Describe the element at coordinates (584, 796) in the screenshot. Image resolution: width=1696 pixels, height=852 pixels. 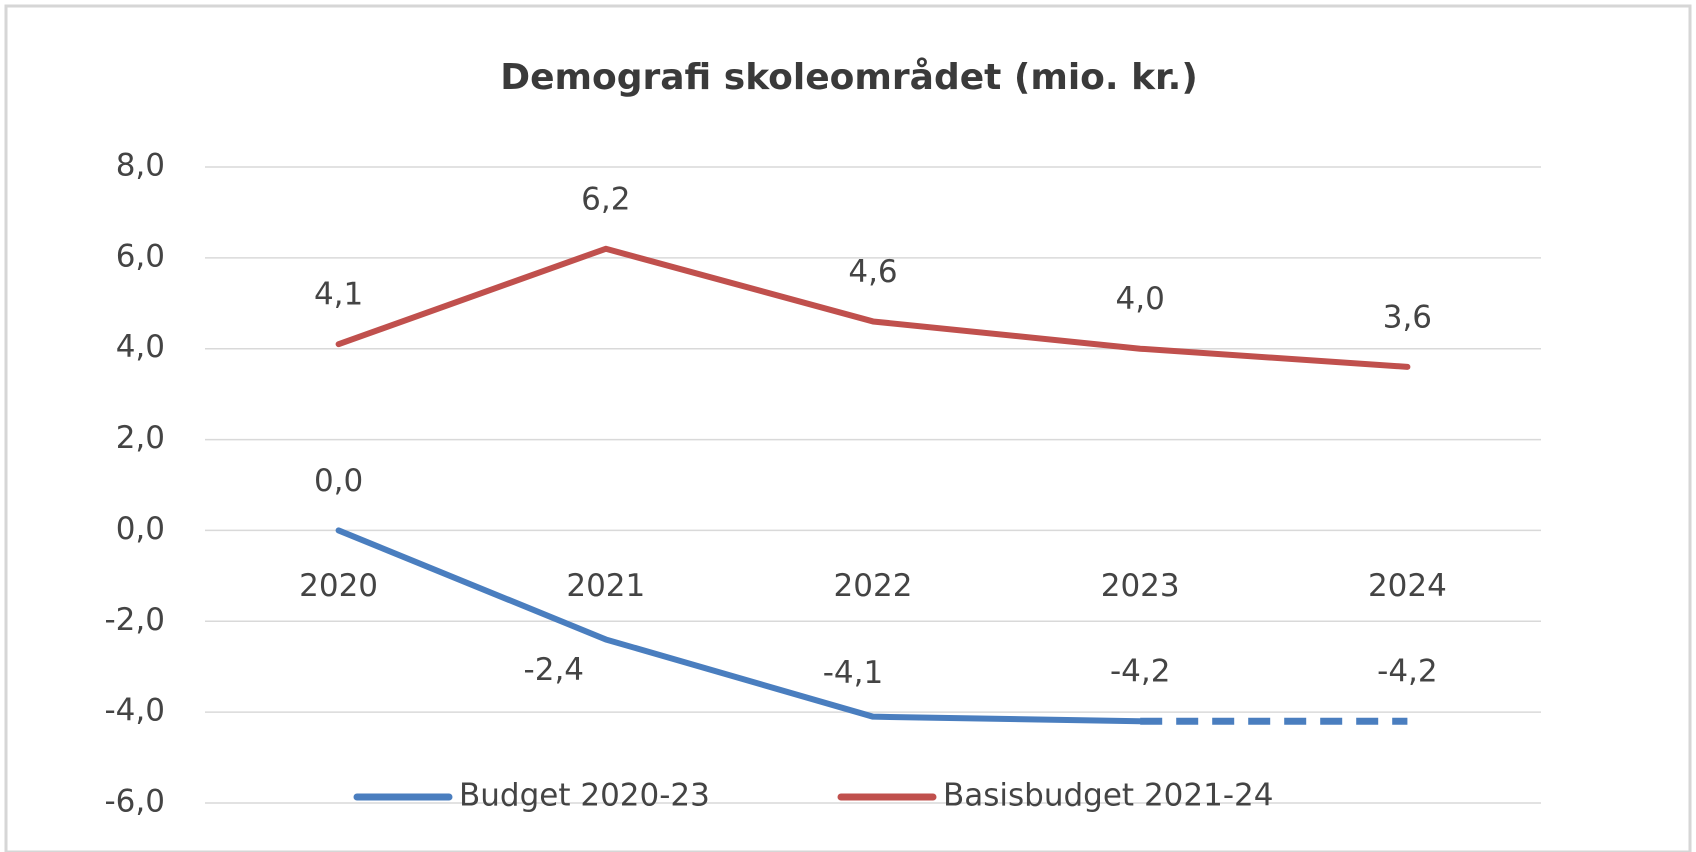
I see `legend-label: Budget 2020-23` at that location.